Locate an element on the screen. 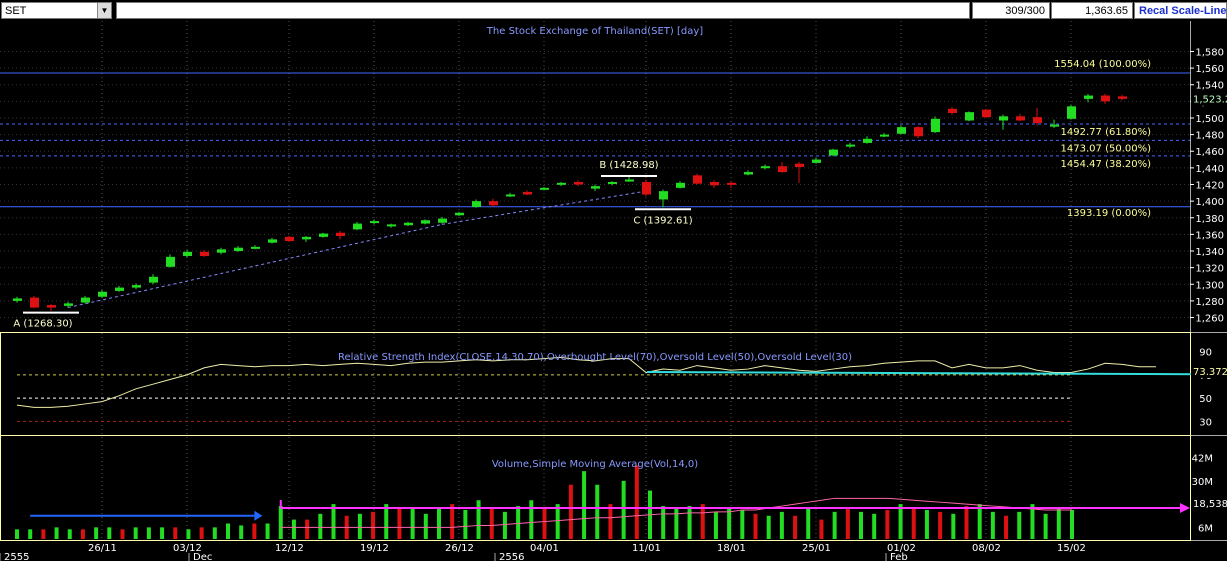  arrow-head-icon is located at coordinates (258, 515).